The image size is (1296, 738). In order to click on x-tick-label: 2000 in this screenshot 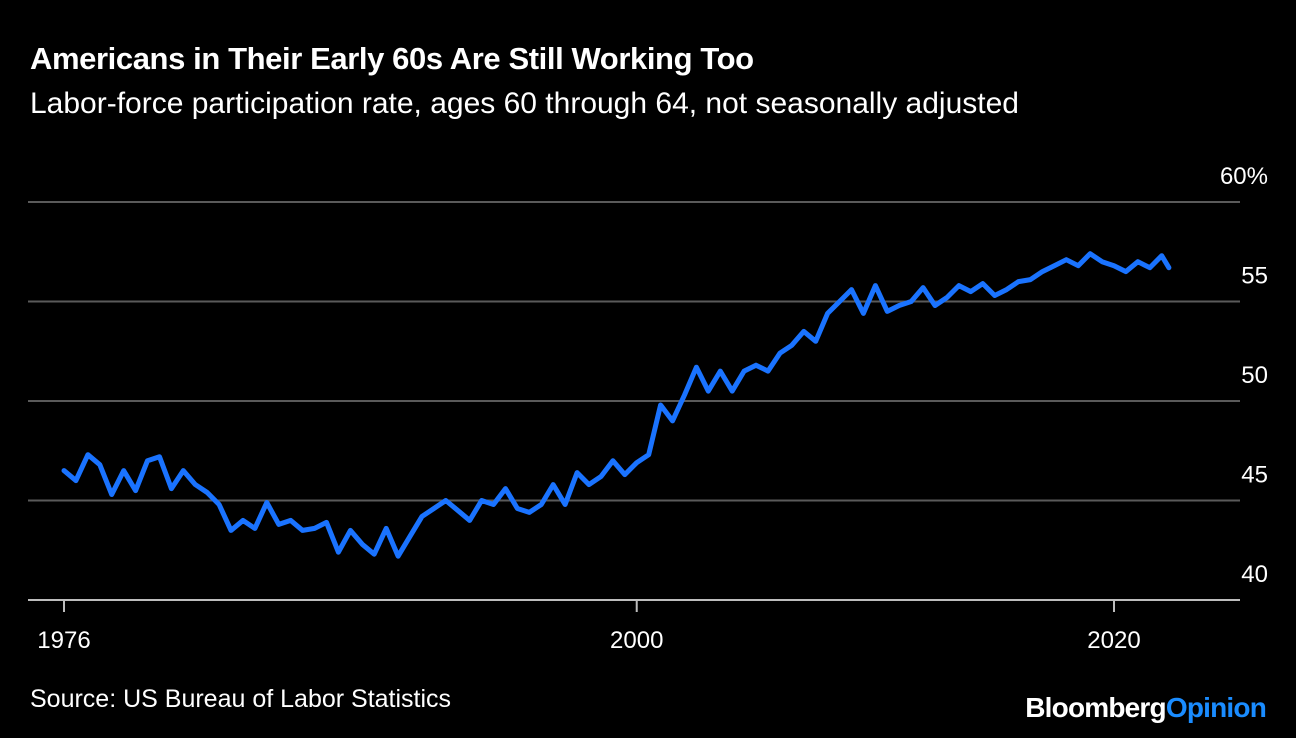, I will do `click(636, 640)`.